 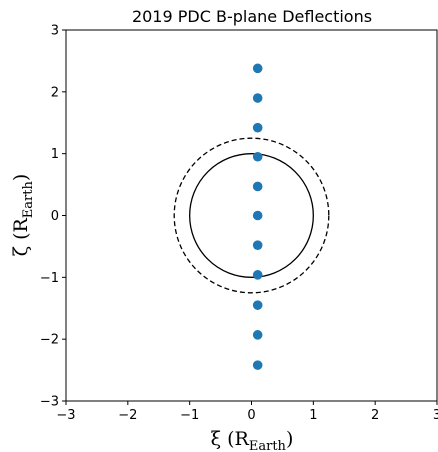 What do you see at coordinates (375, 415) in the screenshot?
I see `x-tick-label: 2` at bounding box center [375, 415].